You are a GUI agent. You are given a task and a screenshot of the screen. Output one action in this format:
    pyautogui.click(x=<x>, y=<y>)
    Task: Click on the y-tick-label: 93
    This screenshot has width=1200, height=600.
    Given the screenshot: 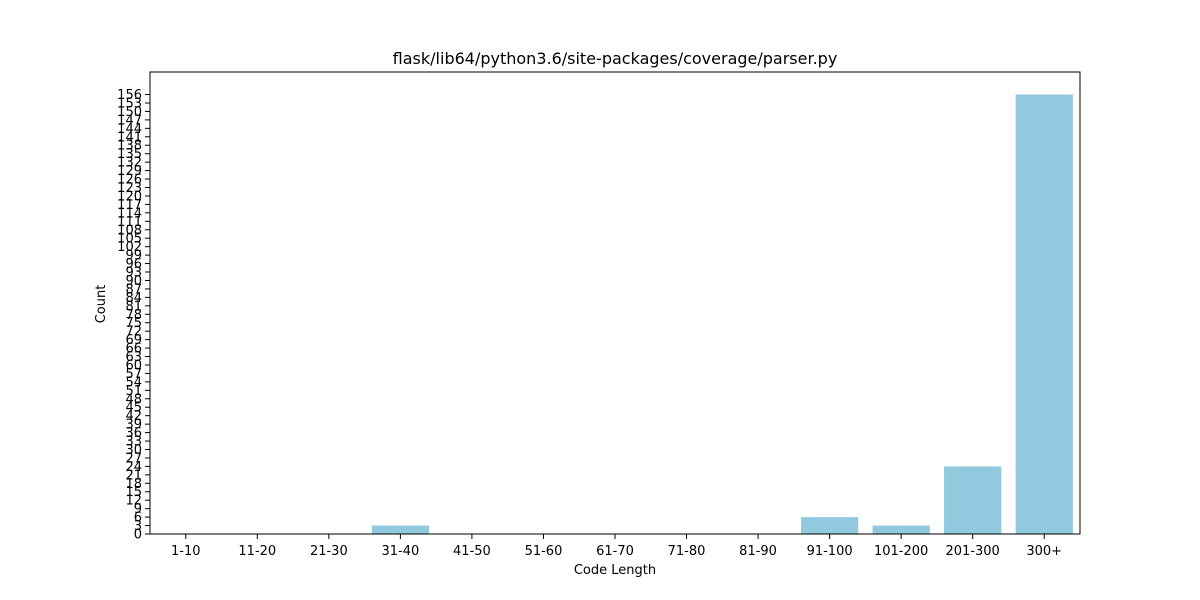 What is the action you would take?
    pyautogui.click(x=133, y=273)
    